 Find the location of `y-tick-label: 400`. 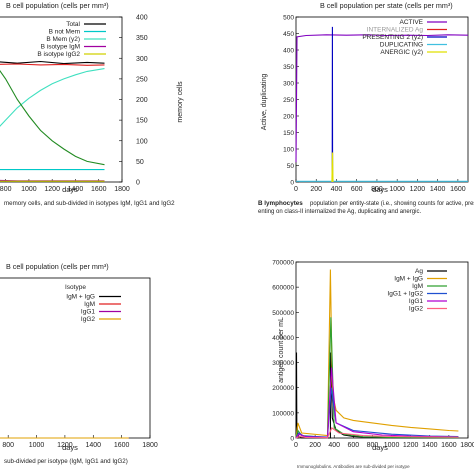

y-tick-label: 400 is located at coordinates (288, 51).